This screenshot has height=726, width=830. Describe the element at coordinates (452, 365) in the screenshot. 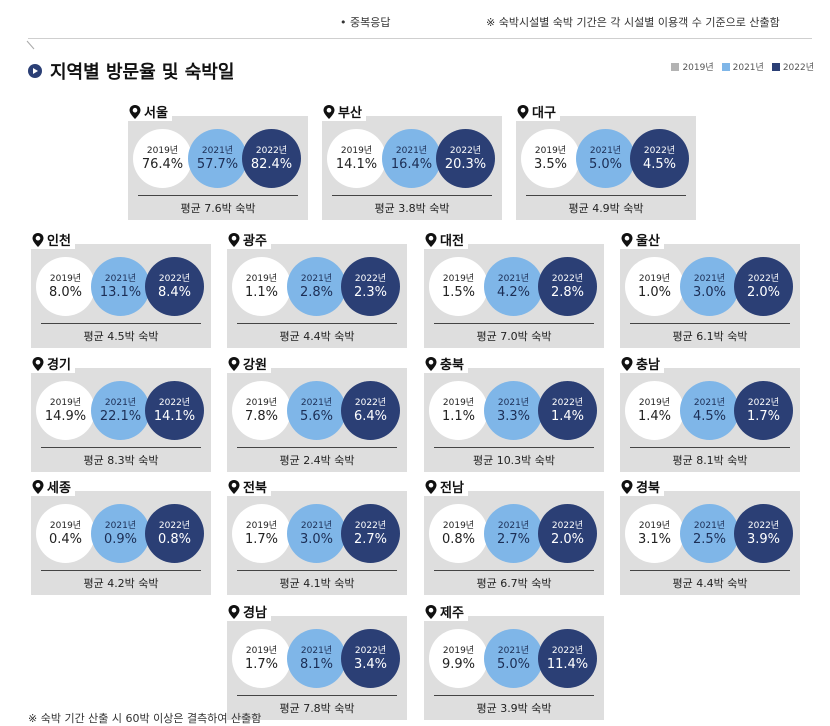

I see `region-name: 충북` at that location.